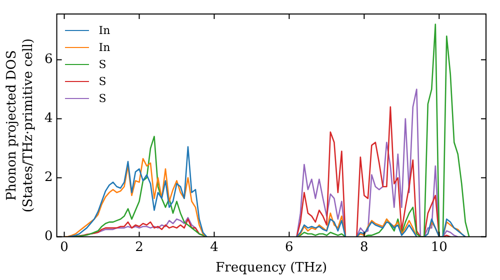 The height and width of the screenshot is (280, 500). What do you see at coordinates (214, 247) in the screenshot?
I see `x-tick-label: 4` at bounding box center [214, 247].